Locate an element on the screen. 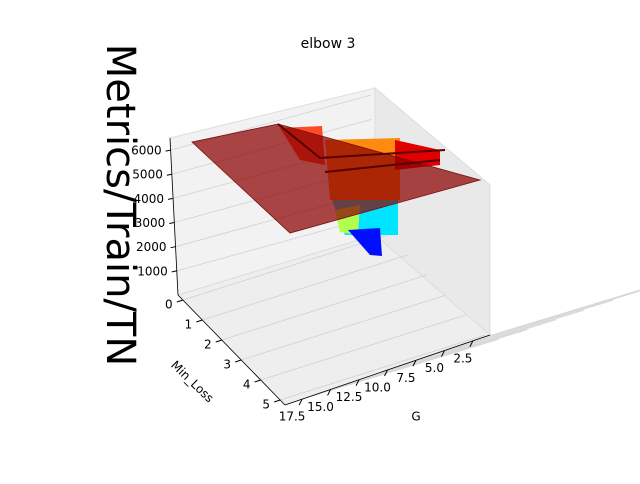 This screenshot has height=484, width=640. y-tick-label: 0 is located at coordinates (169, 305).